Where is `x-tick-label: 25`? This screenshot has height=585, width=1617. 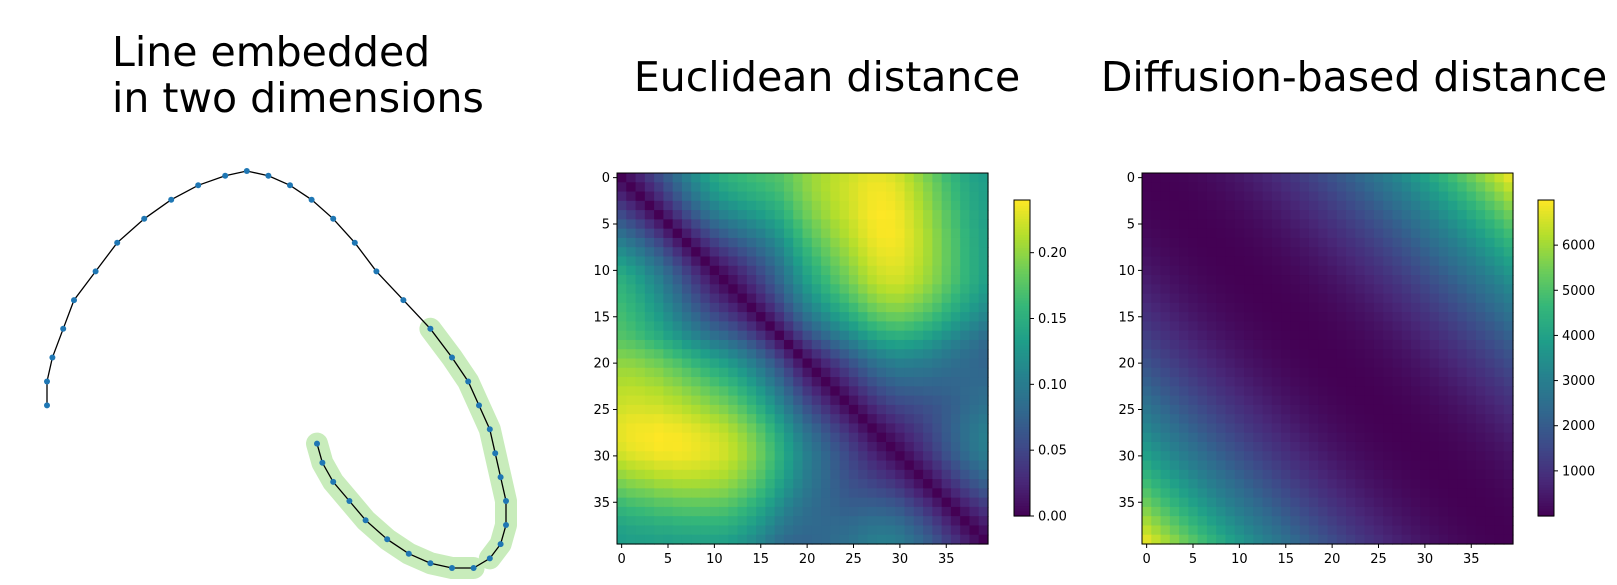 x-tick-label: 25 is located at coordinates (1378, 559).